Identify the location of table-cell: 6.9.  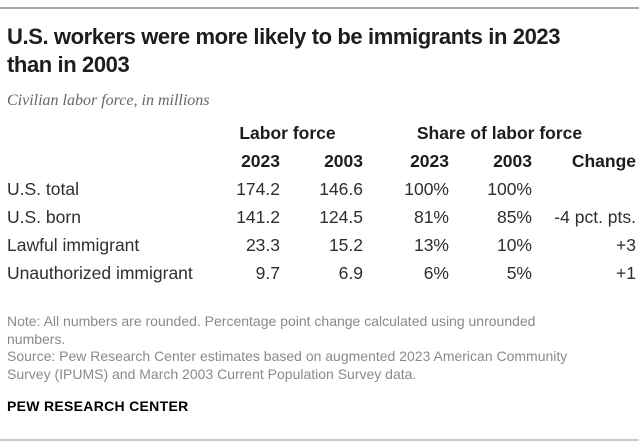
(350, 273).